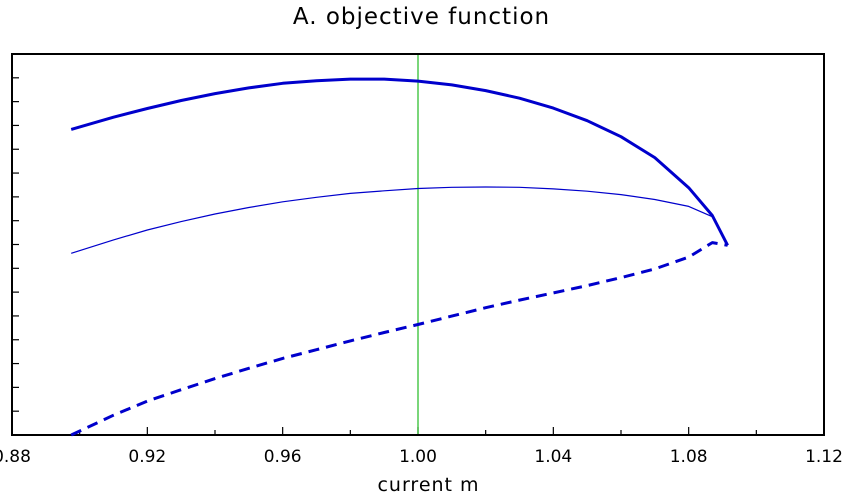 Image resolution: width=843 pixels, height=503 pixels. I want to click on x-axis-title: current m, so click(428, 485).